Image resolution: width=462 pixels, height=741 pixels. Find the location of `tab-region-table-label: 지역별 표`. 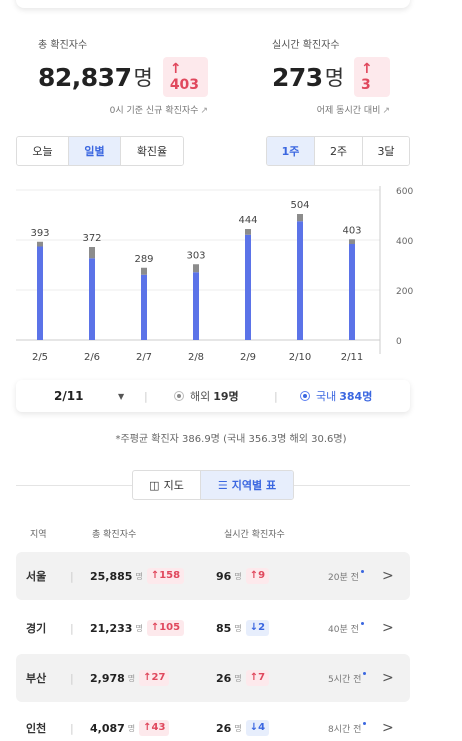

tab-region-table-label: 지역별 표 is located at coordinates (254, 485).